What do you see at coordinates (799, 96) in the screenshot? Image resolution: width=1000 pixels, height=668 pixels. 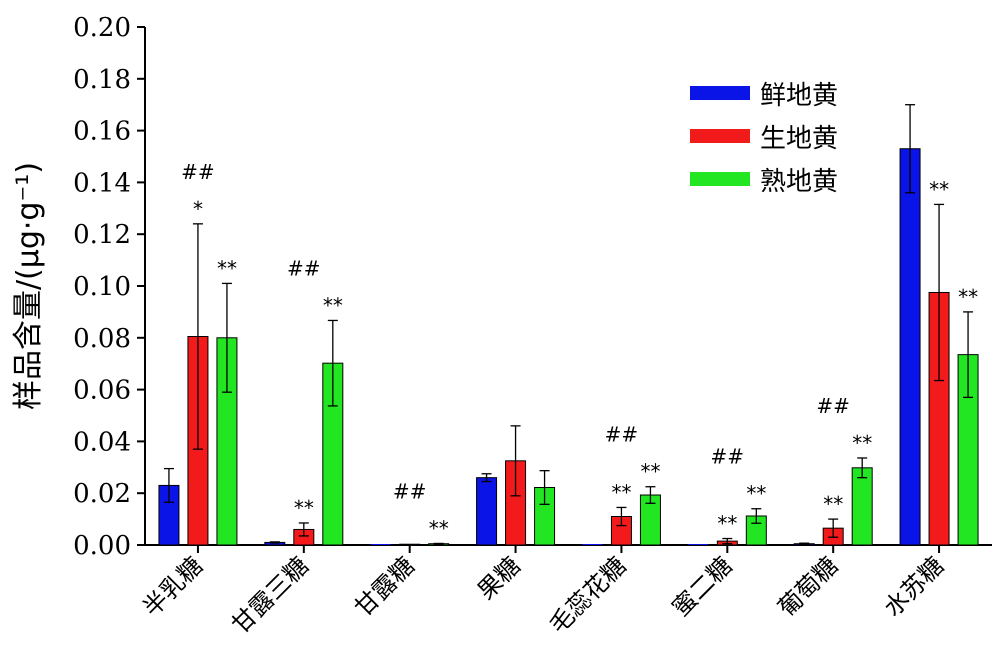 I see `legend-label: 鲜地黄` at bounding box center [799, 96].